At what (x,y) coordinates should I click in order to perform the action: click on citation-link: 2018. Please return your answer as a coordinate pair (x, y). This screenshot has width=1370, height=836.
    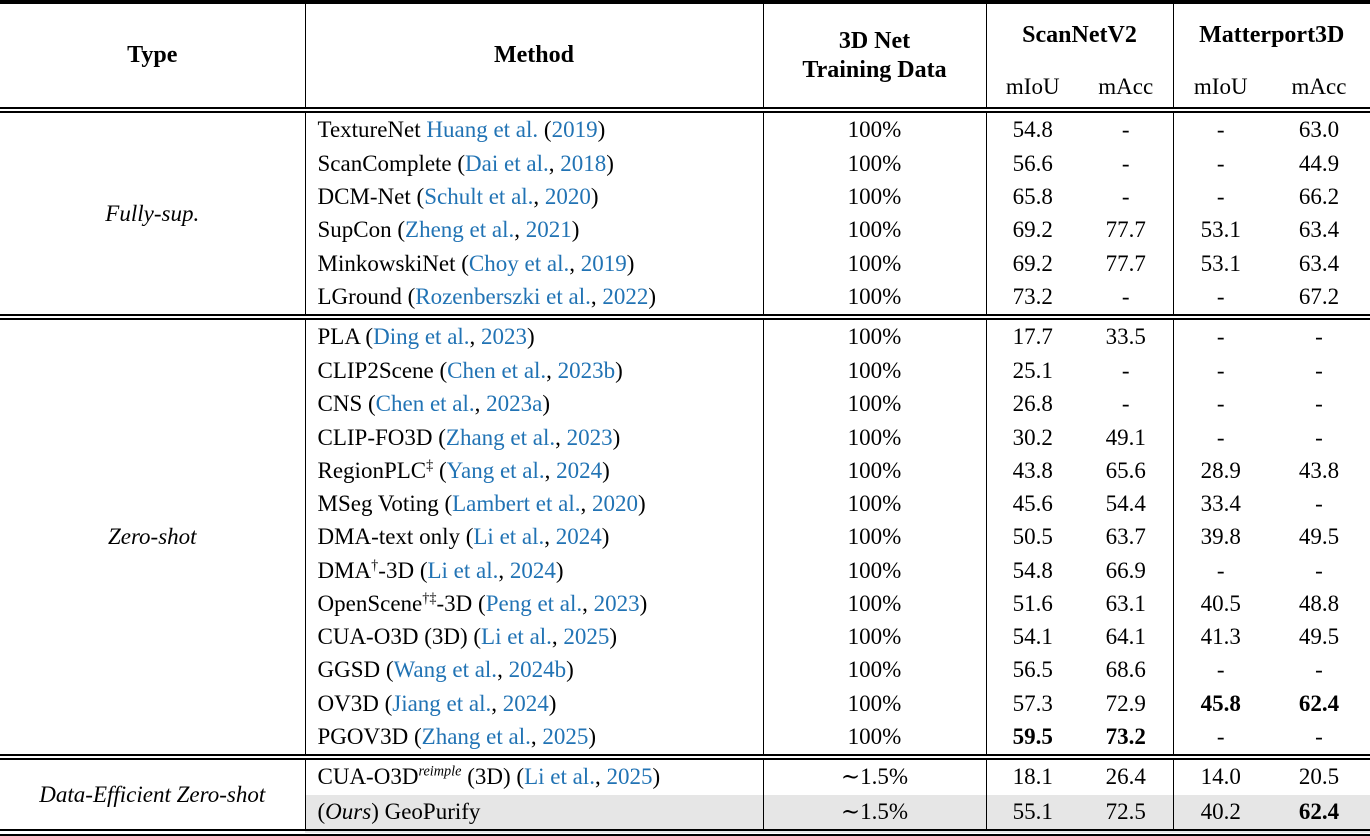
    Looking at the image, I should click on (583, 163).